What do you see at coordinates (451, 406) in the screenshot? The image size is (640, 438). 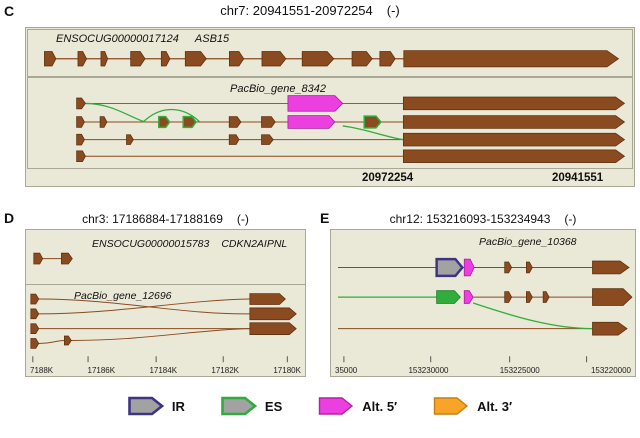 I see `alt-3-icon` at bounding box center [451, 406].